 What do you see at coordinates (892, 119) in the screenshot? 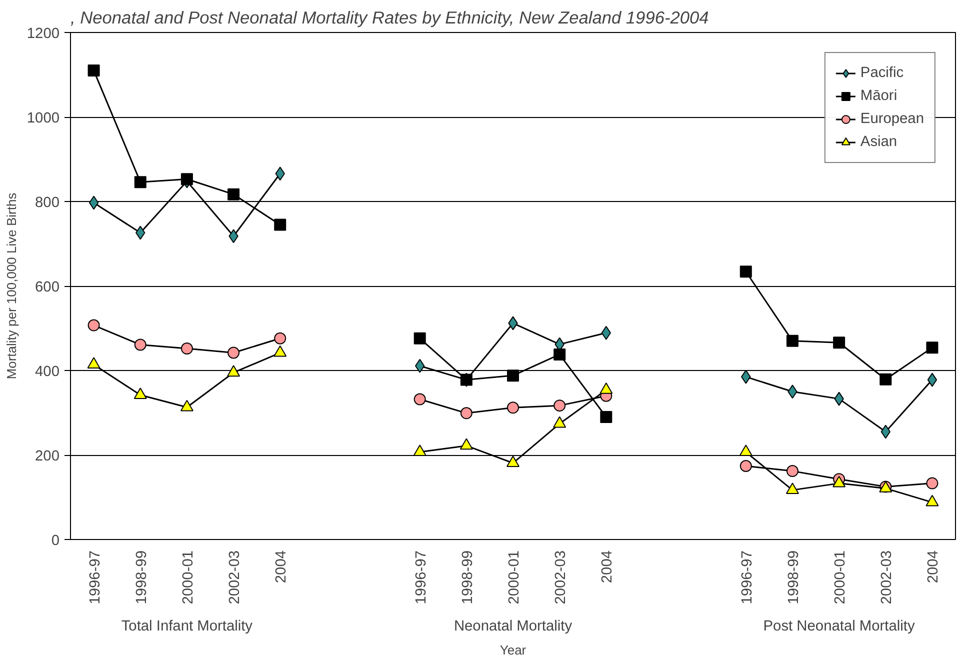
I see `legend-label: European` at bounding box center [892, 119].